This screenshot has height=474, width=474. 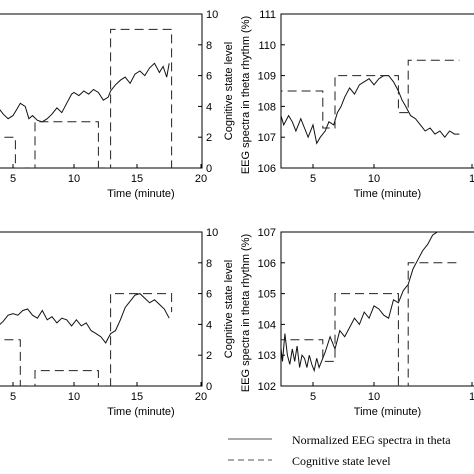 What do you see at coordinates (341, 461) in the screenshot?
I see `legend-dashed-label: Cognitive state level` at bounding box center [341, 461].